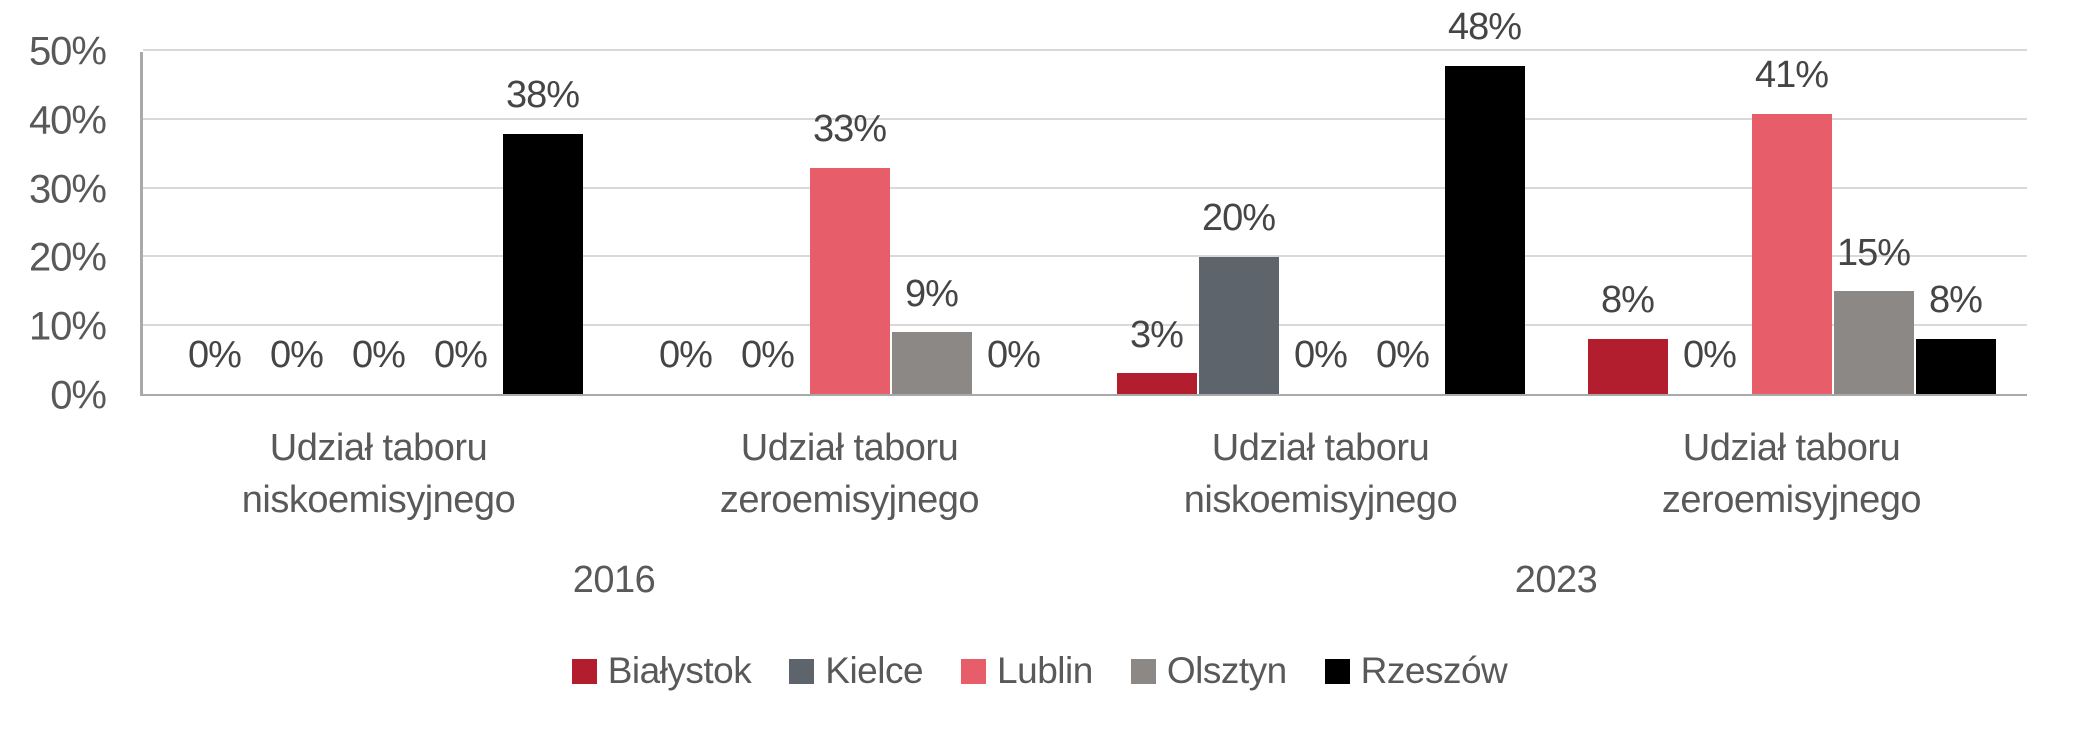 This screenshot has width=2079, height=738. Describe the element at coordinates (1156, 383) in the screenshot. I see `bar-bialystok-group3` at that location.